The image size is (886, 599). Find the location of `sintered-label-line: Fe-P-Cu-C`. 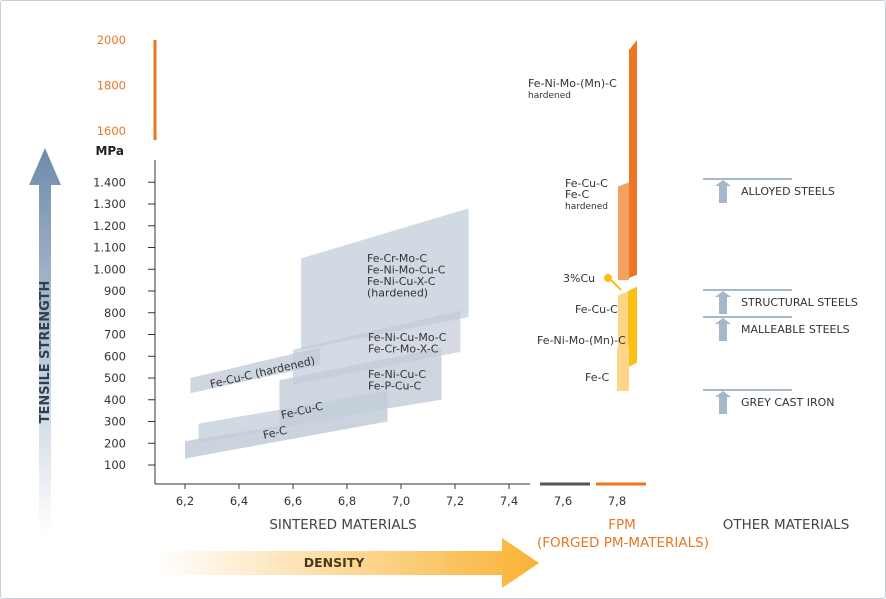

sintered-label-line: Fe-P-Cu-C is located at coordinates (394, 386).